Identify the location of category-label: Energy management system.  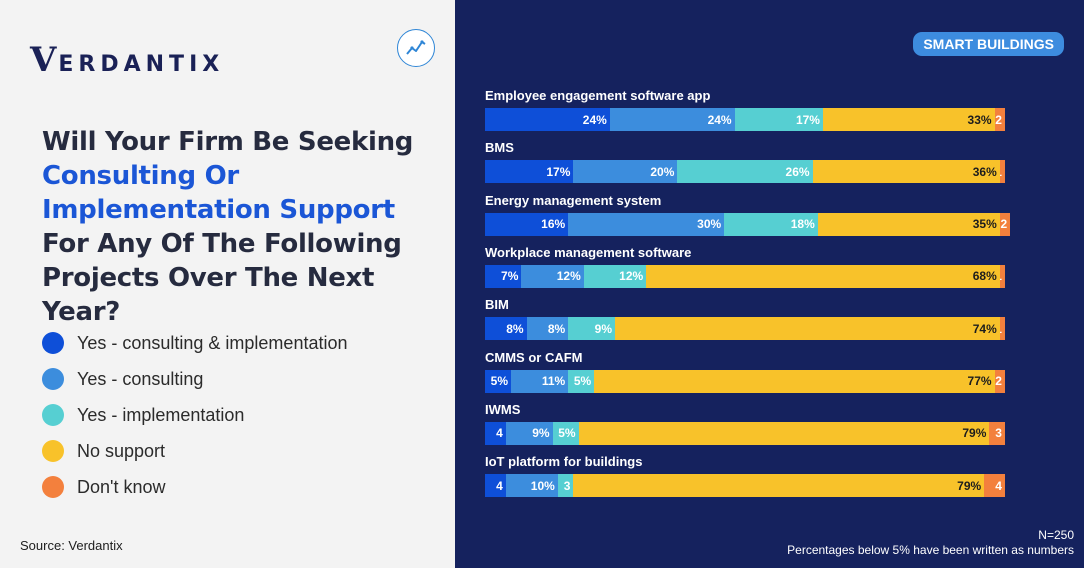
(573, 200).